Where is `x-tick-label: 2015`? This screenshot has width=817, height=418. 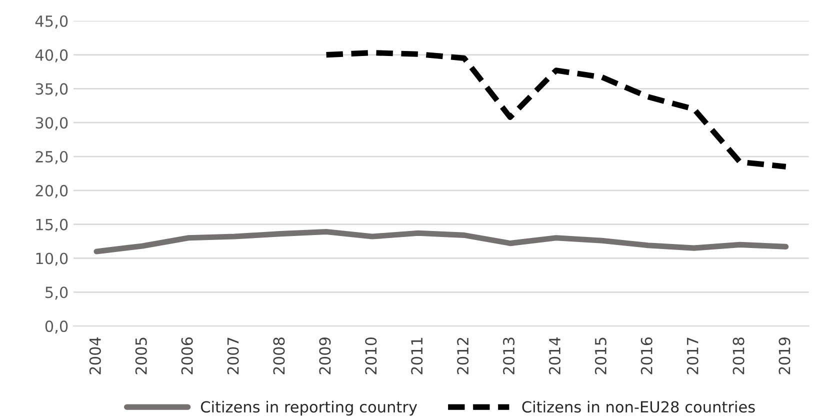
x-tick-label: 2015 is located at coordinates (600, 356).